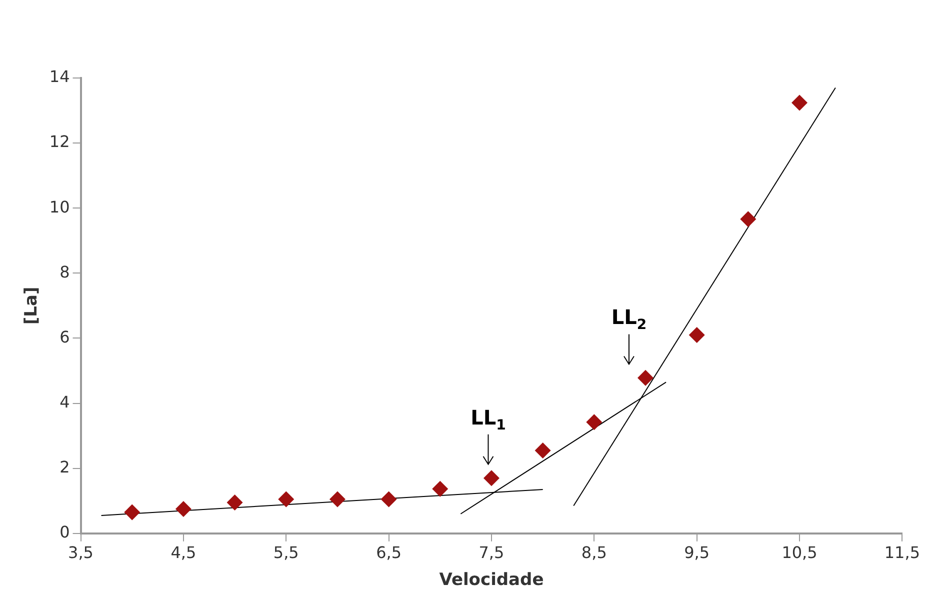  What do you see at coordinates (902, 552) in the screenshot?
I see `x-tick-label: 11,5` at bounding box center [902, 552].